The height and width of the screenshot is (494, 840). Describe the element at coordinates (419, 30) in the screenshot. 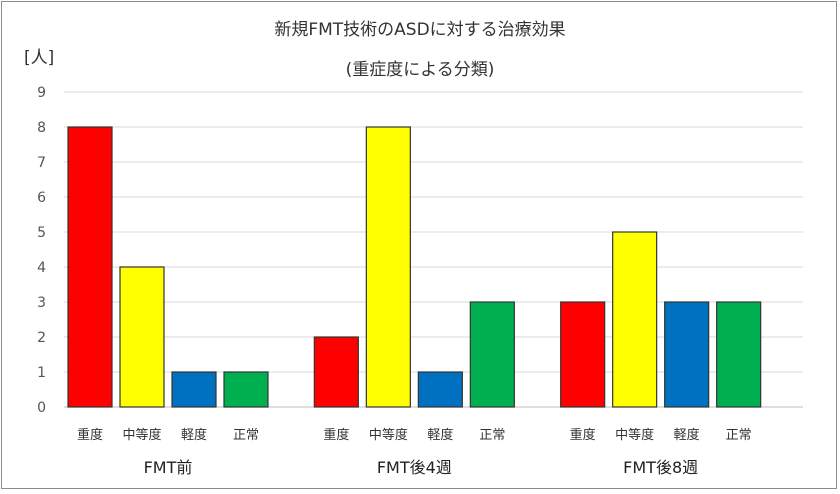

I see `chart-title: 新規FMT技術のASDに対する治療効果` at that location.